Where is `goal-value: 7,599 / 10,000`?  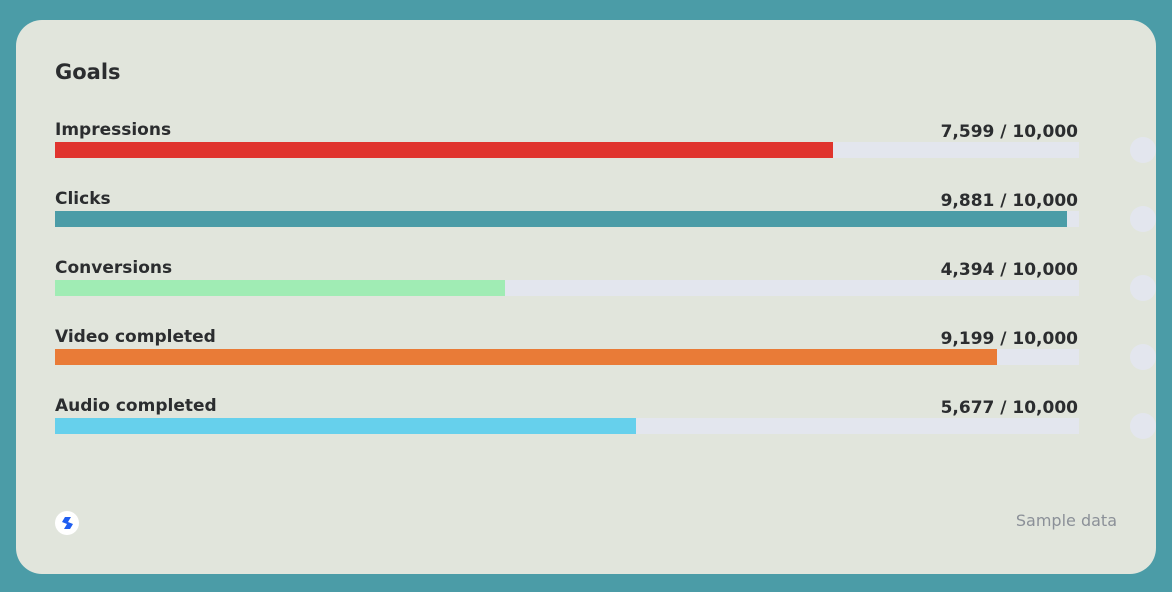 goal-value: 7,599 / 10,000 is located at coordinates (1009, 132).